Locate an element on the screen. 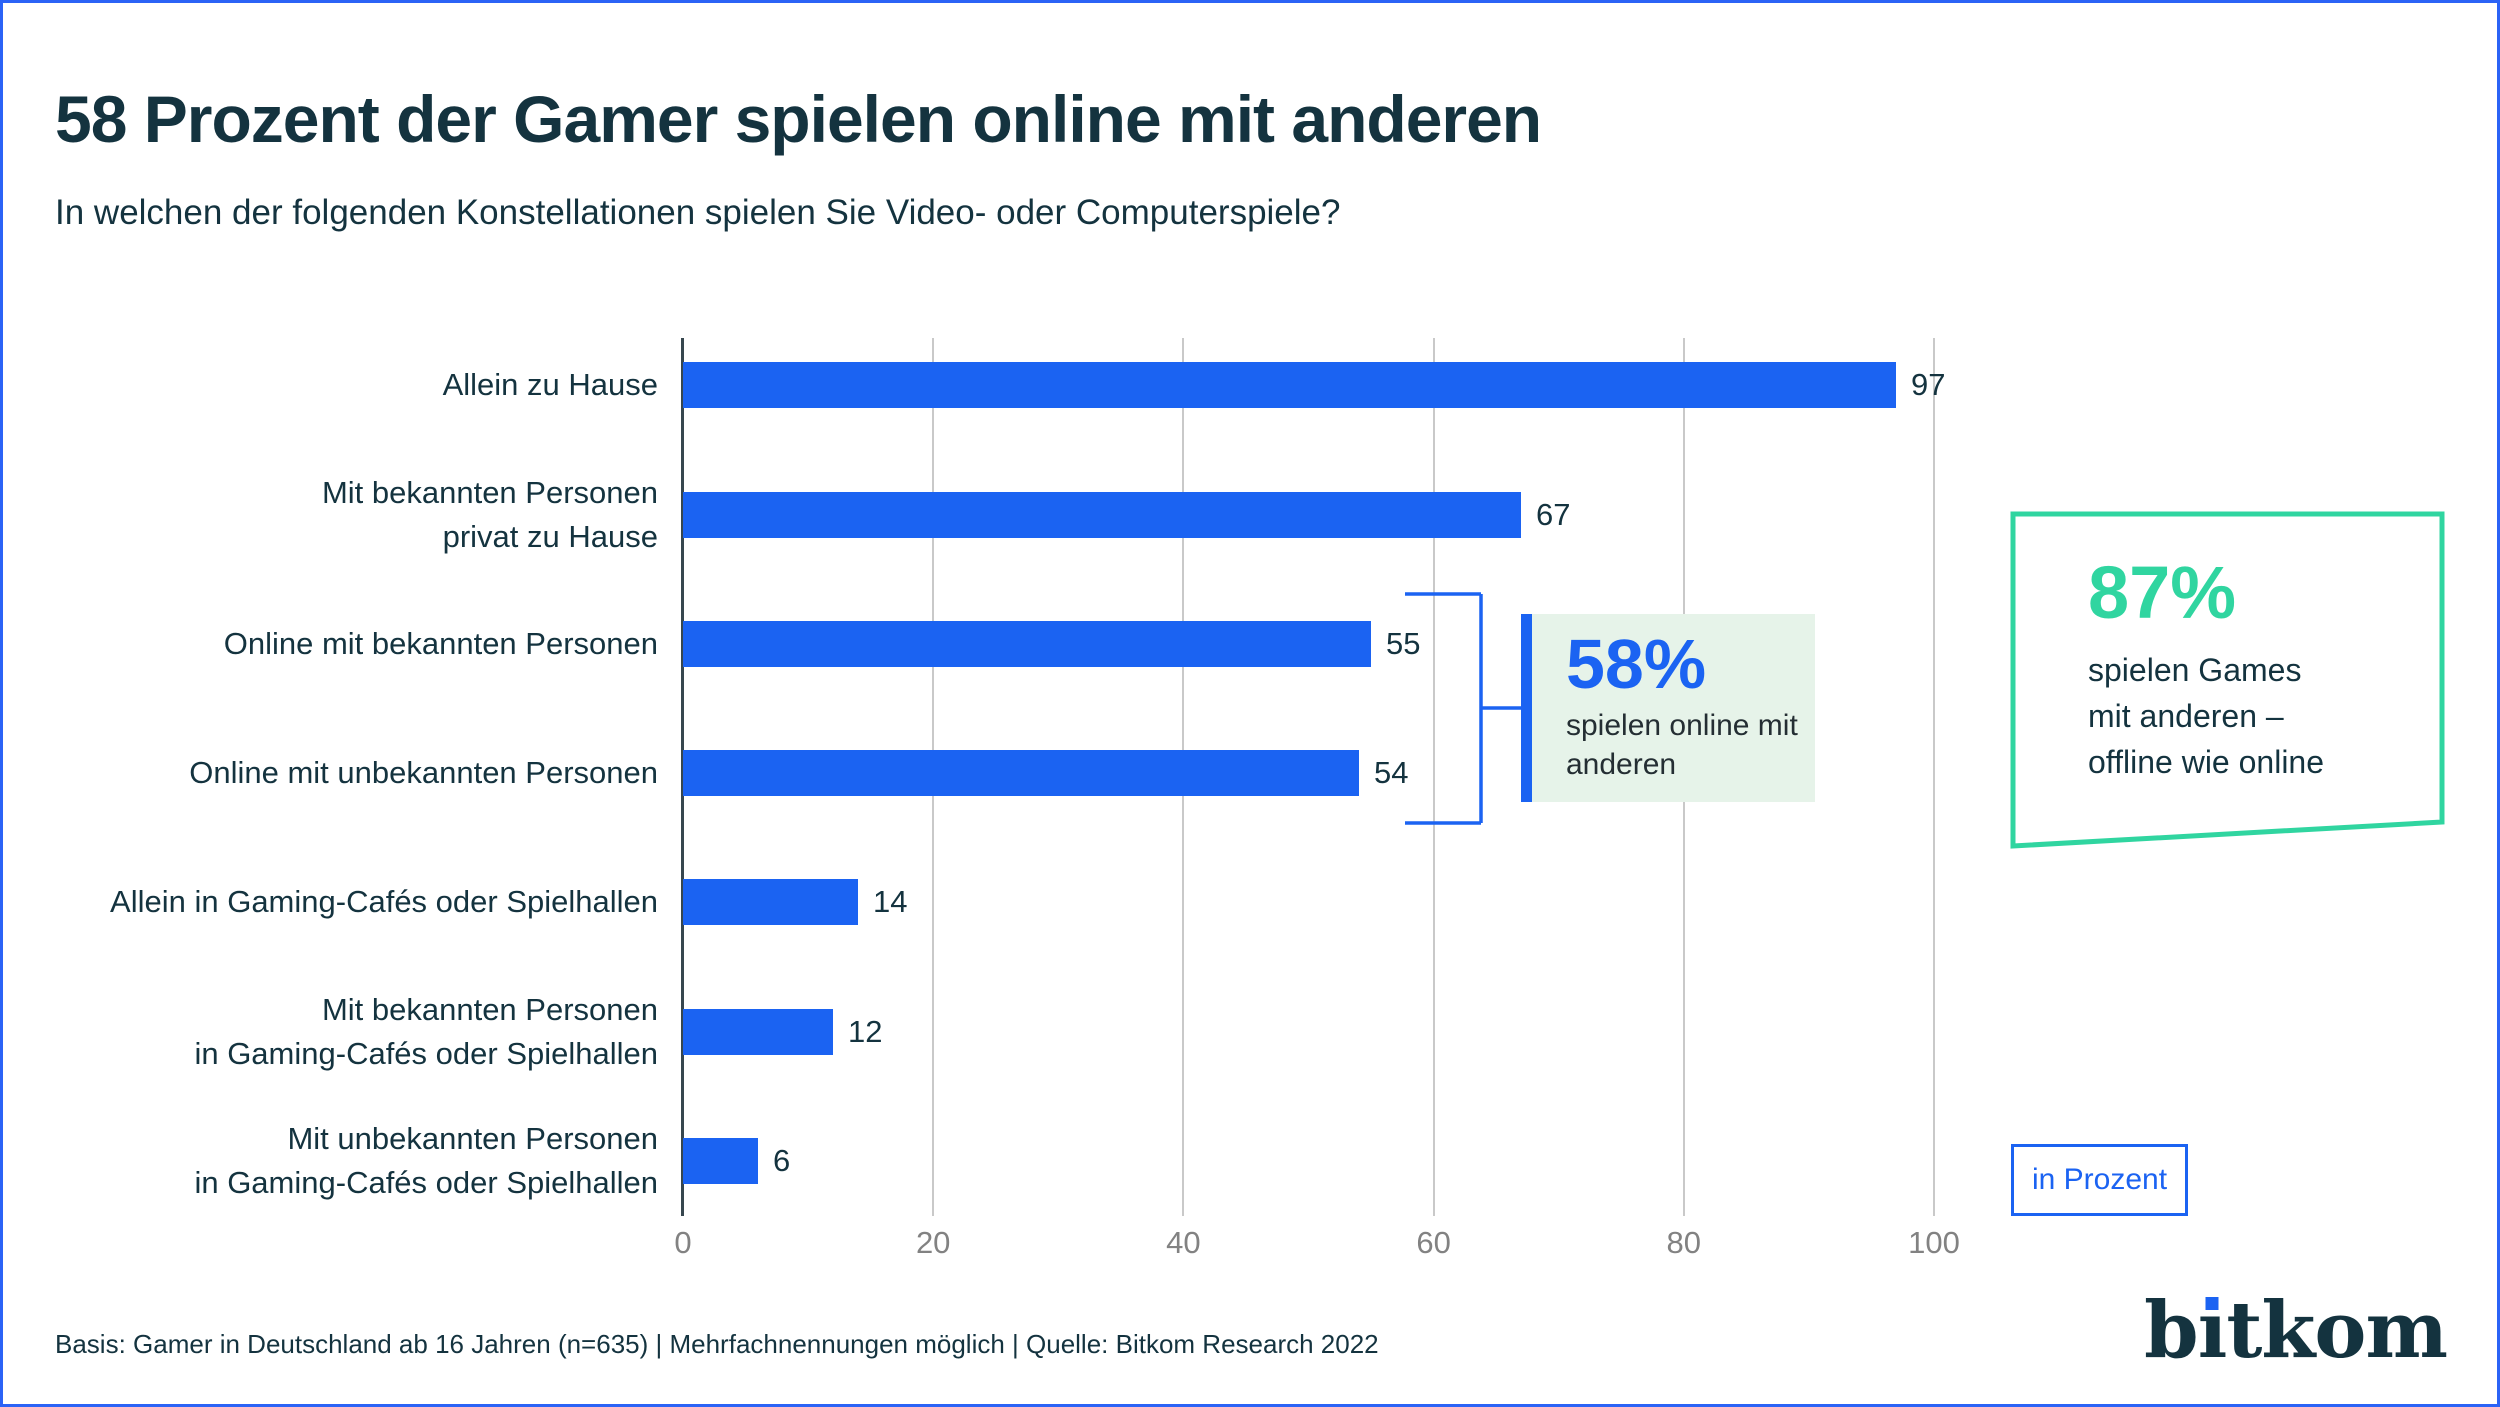 This screenshot has height=1407, width=2500. x-tick-label: 80 is located at coordinates (1684, 1242).